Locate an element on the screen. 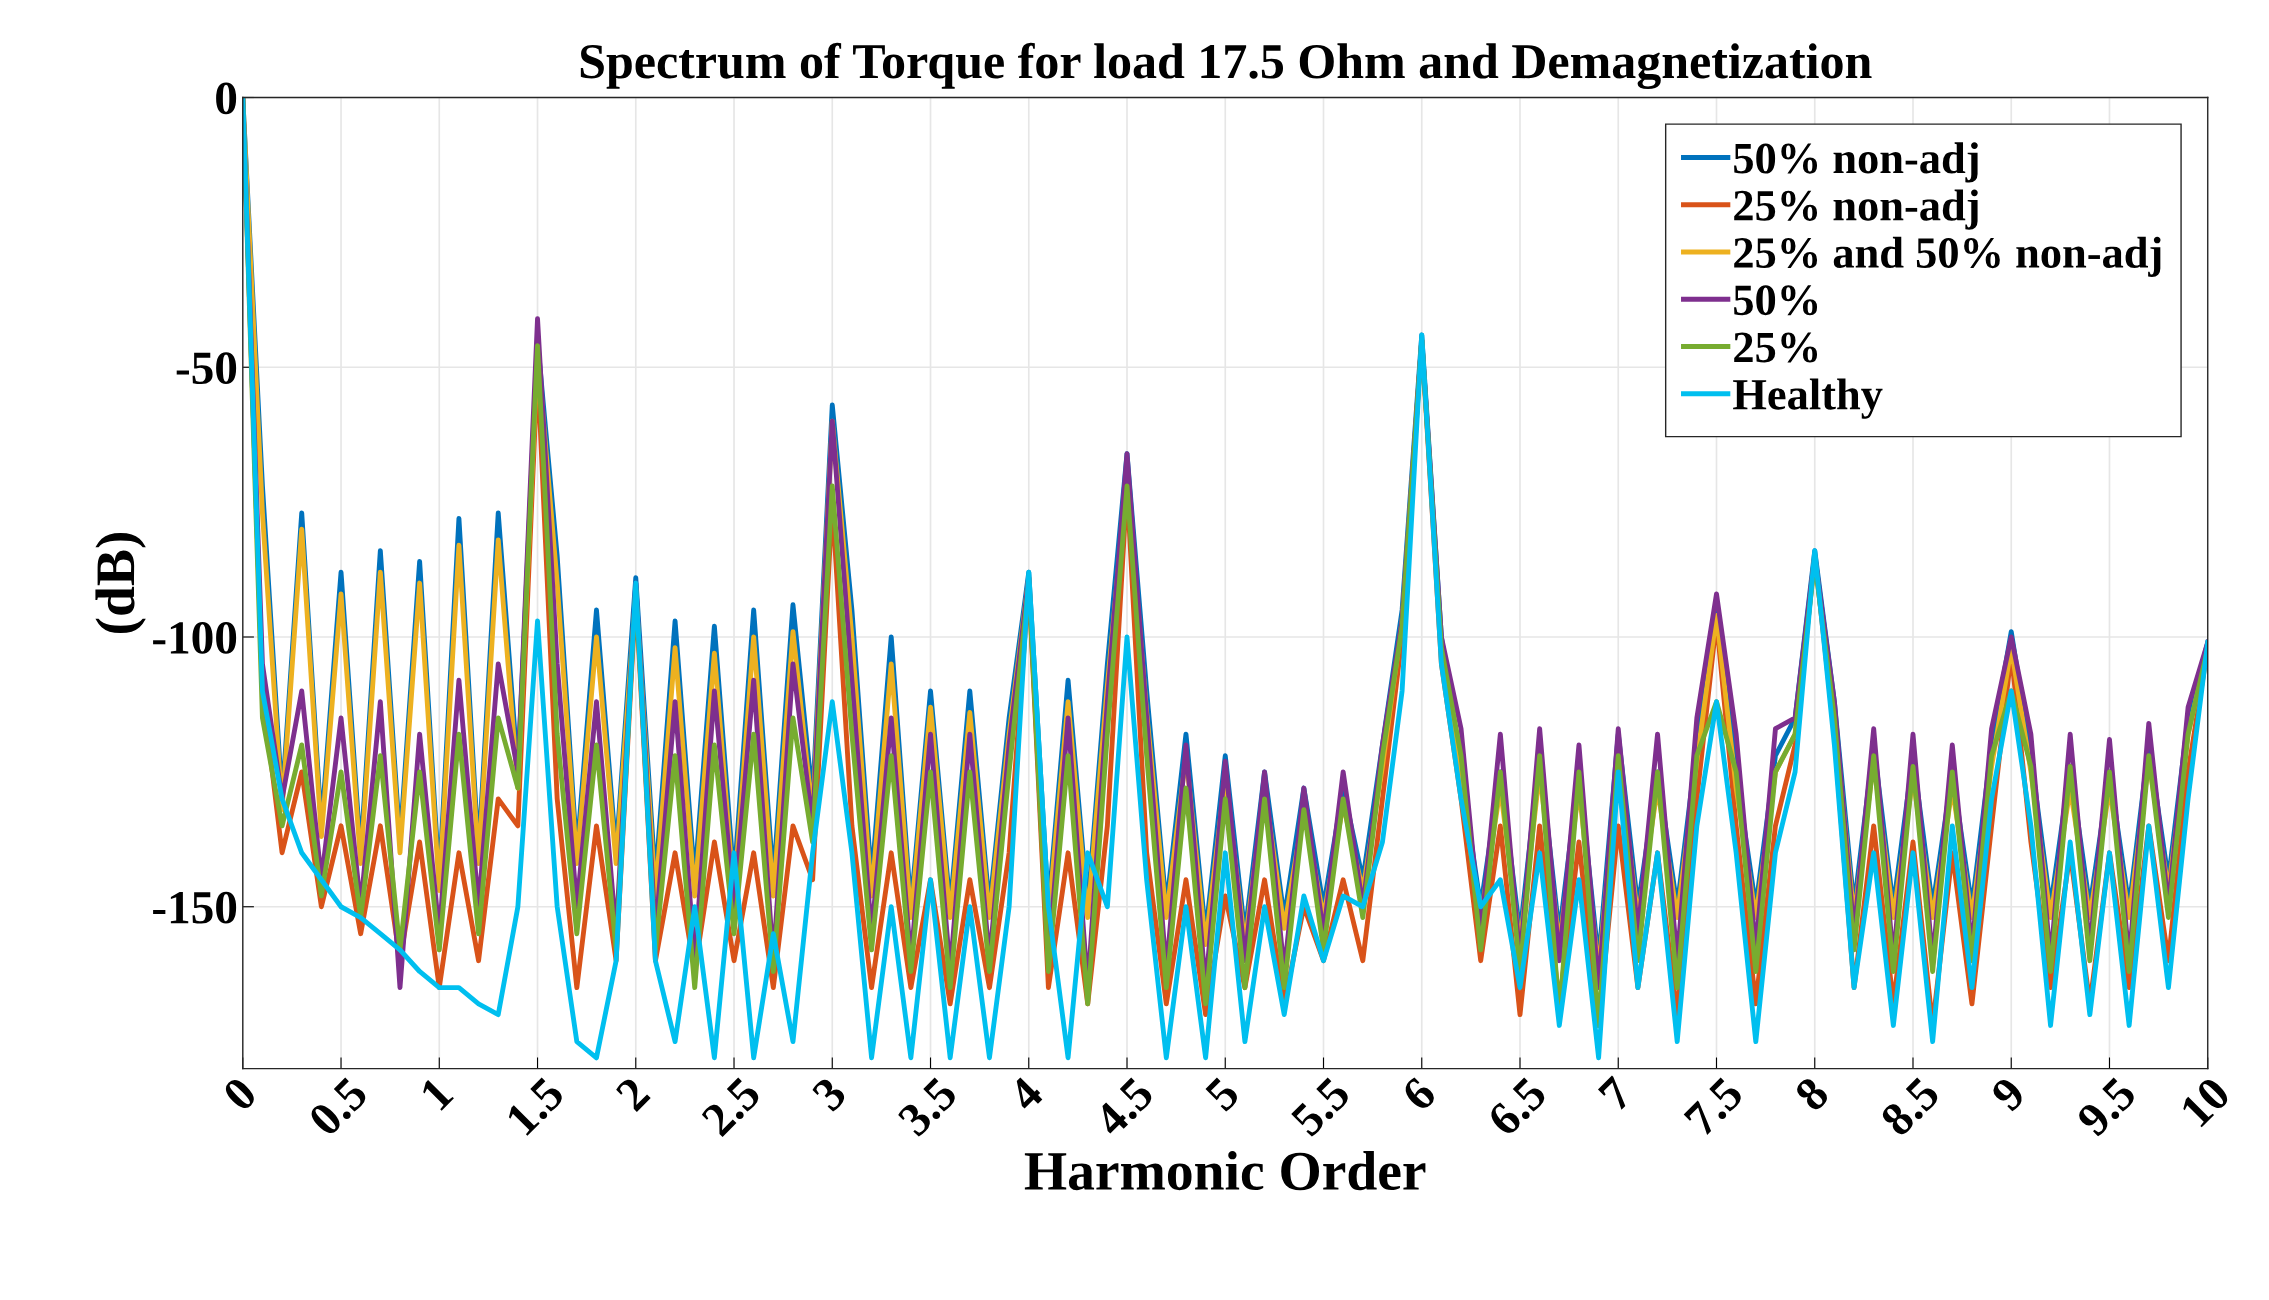  chart-title: Spectrum of Torque for load 17.5 Ohm and Demagnetization is located at coordinates (1226, 66).